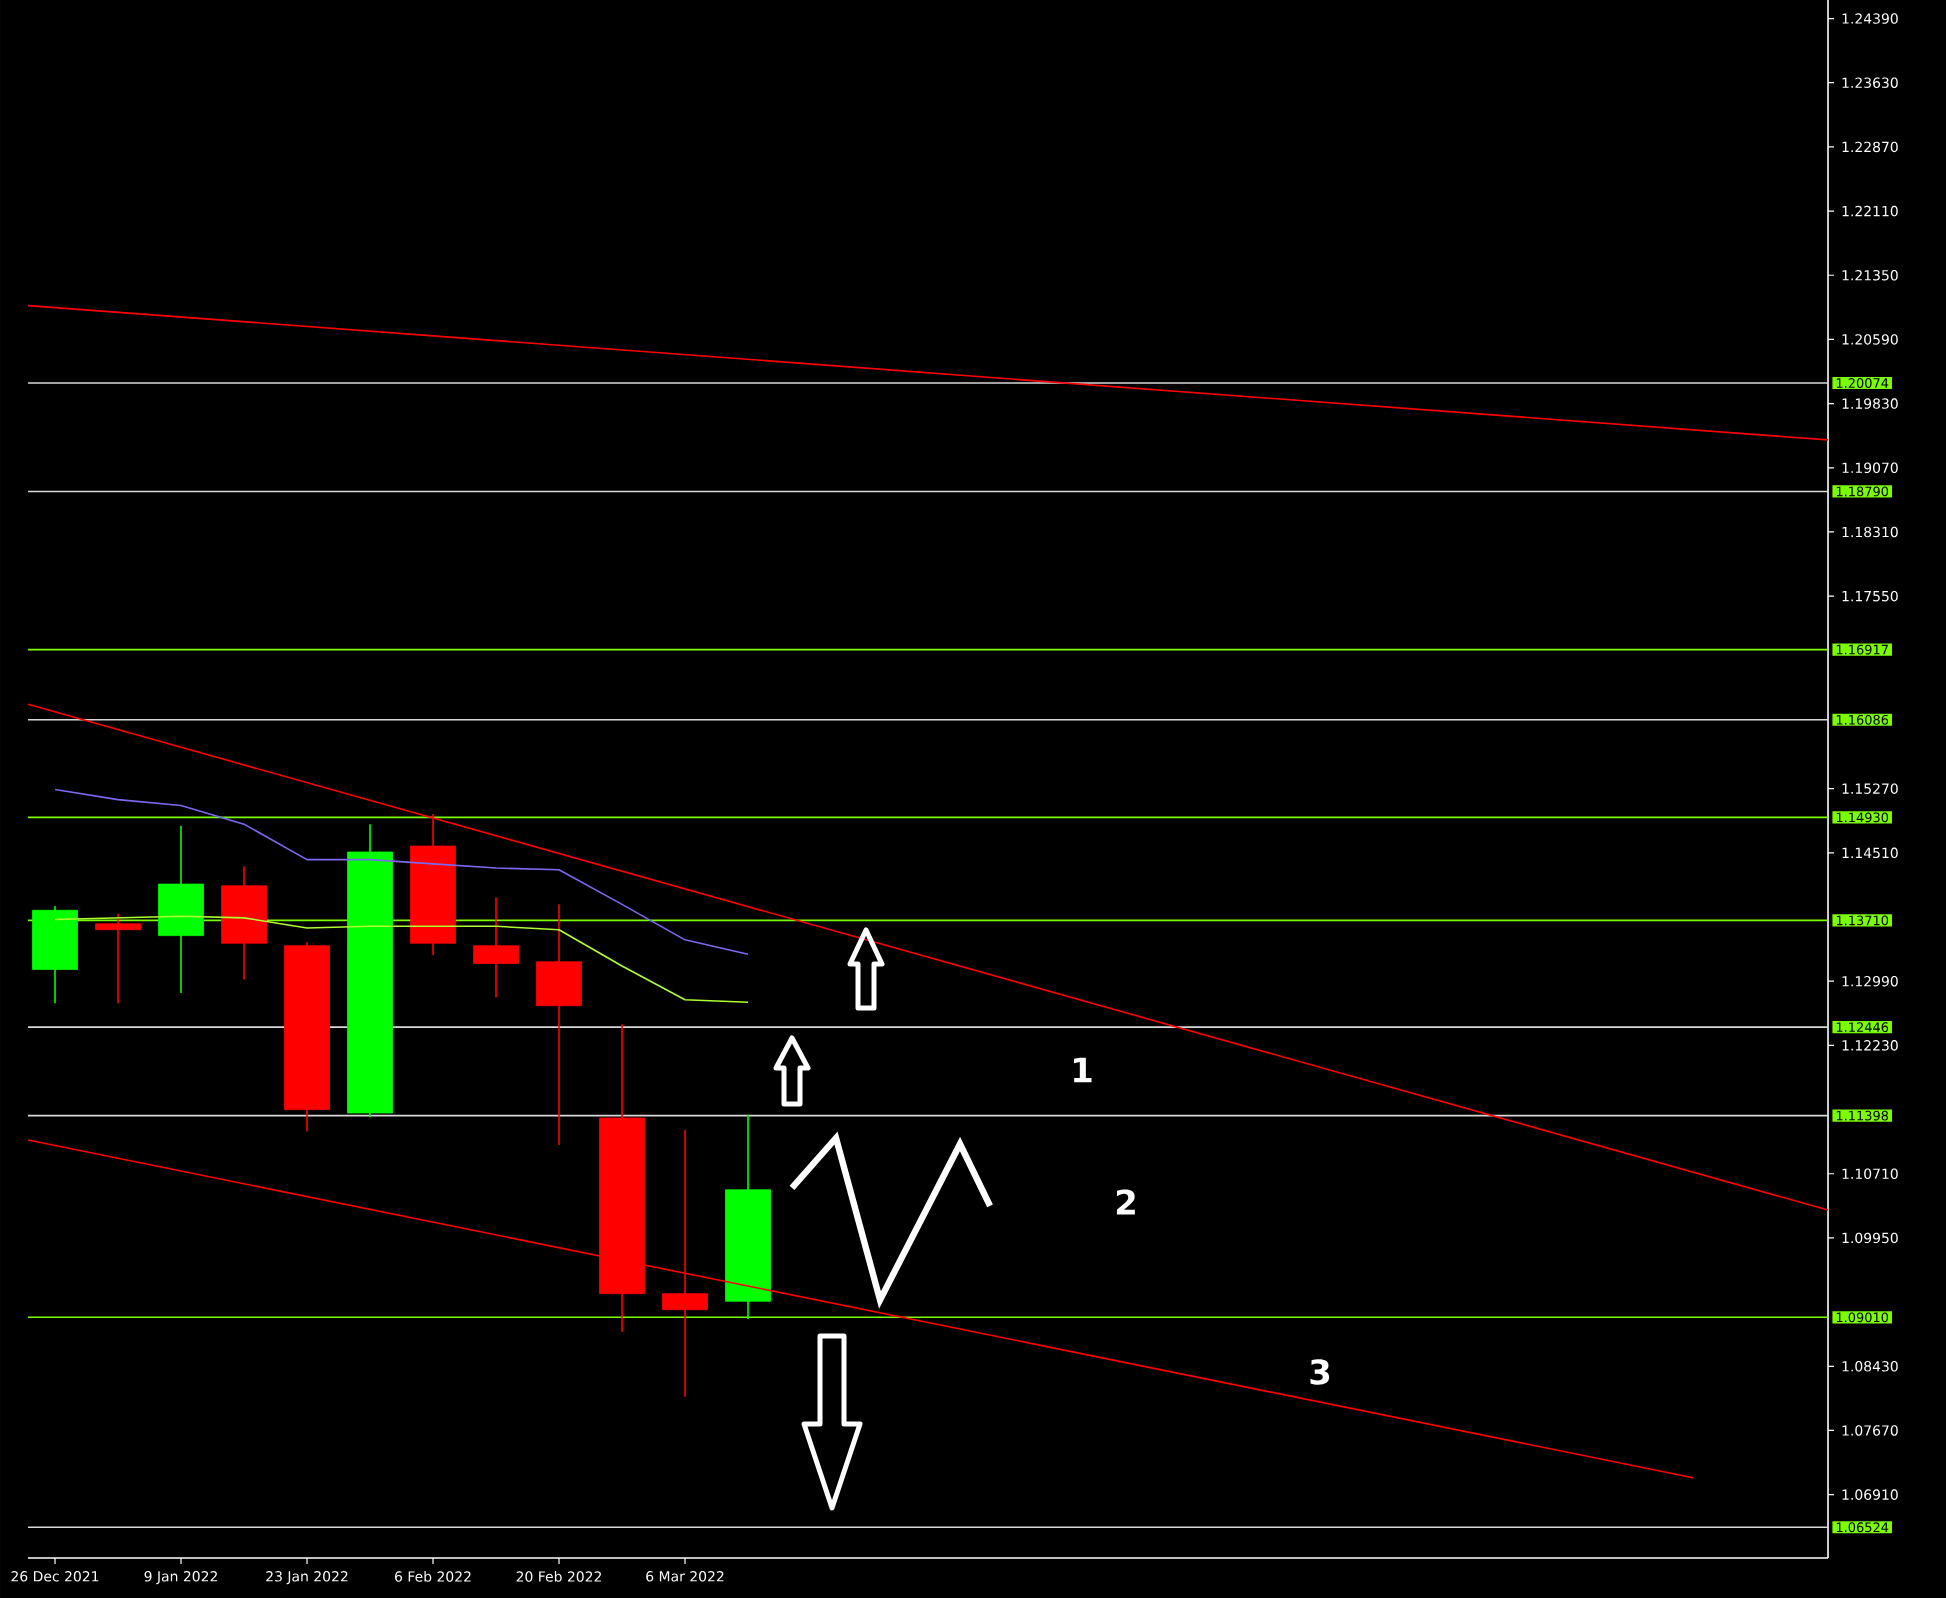 Image resolution: width=1946 pixels, height=1598 pixels. What do you see at coordinates (1083, 1070) in the screenshot?
I see `annotation: 1` at bounding box center [1083, 1070].